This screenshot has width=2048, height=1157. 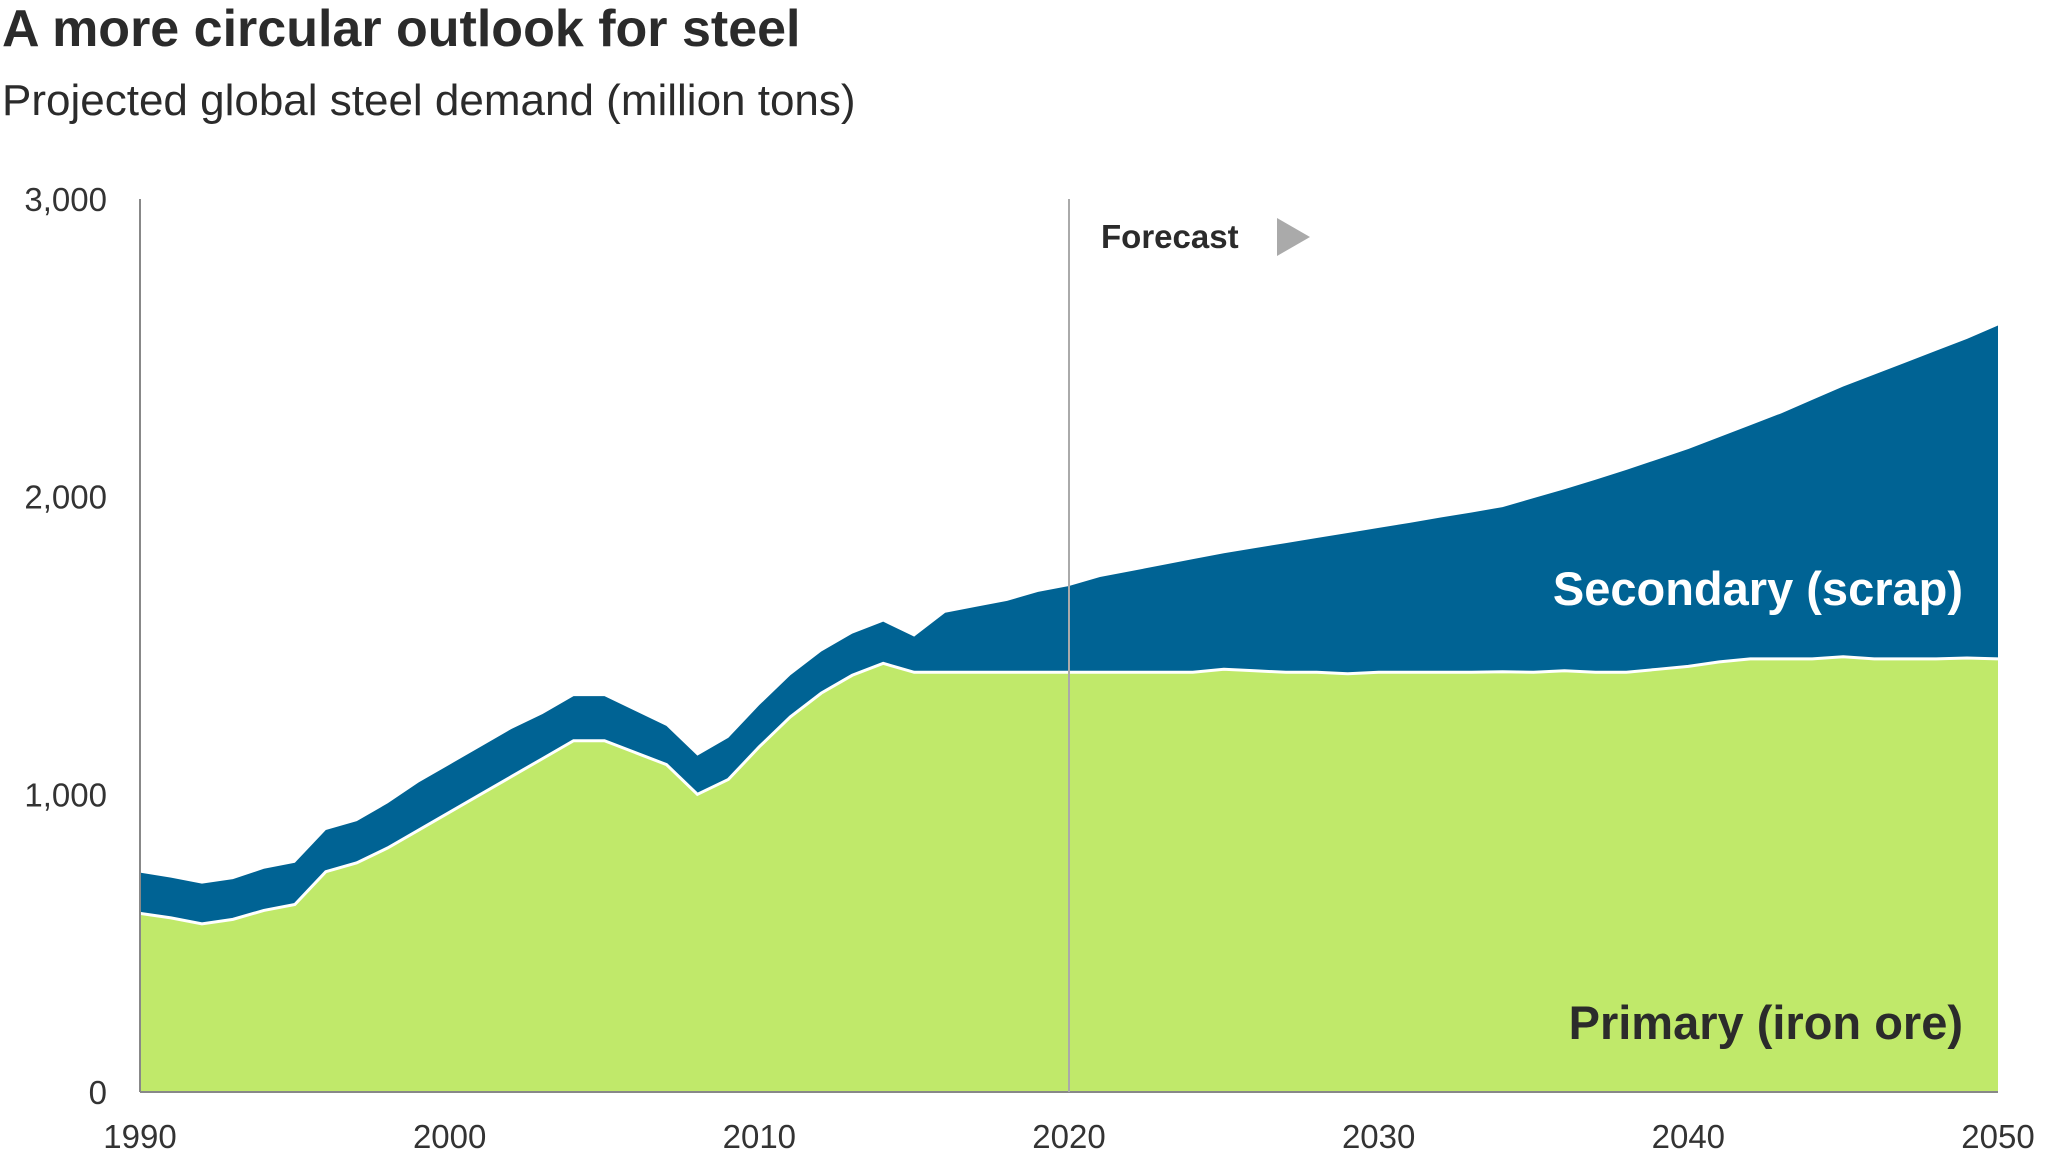 I want to click on y-ticks: 0 1,000 2,000 3,000, so click(x=65, y=646).